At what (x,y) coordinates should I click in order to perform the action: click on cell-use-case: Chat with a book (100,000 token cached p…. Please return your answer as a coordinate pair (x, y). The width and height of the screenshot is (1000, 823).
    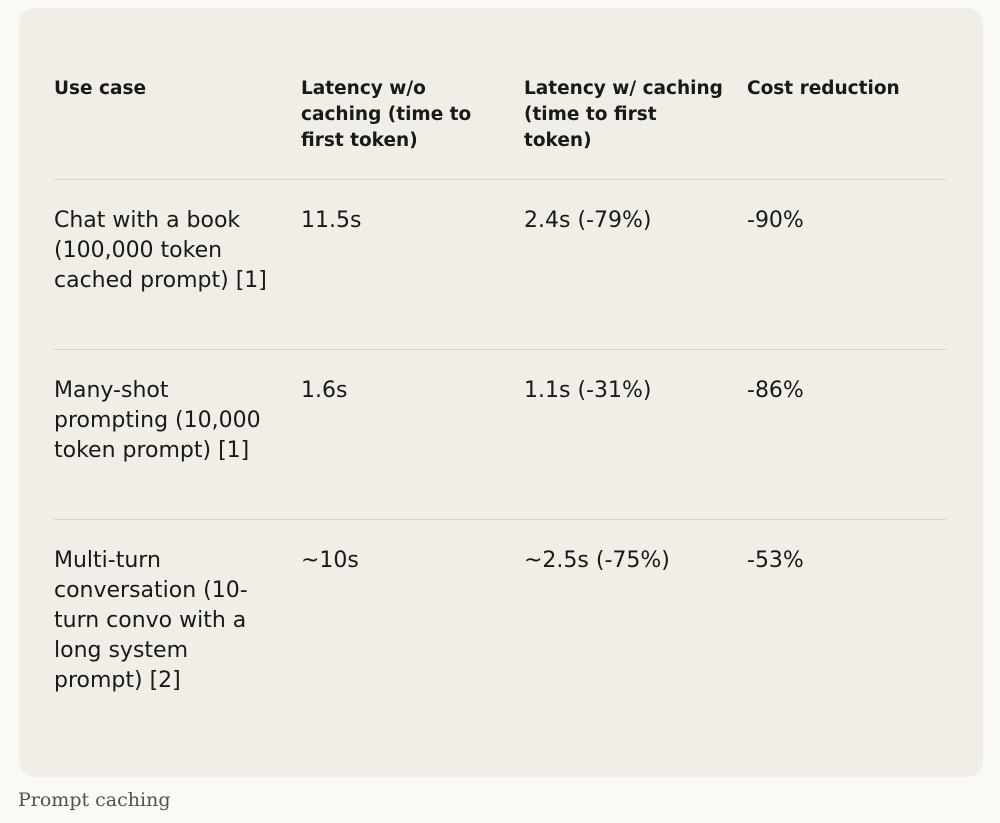
    Looking at the image, I should click on (177, 264).